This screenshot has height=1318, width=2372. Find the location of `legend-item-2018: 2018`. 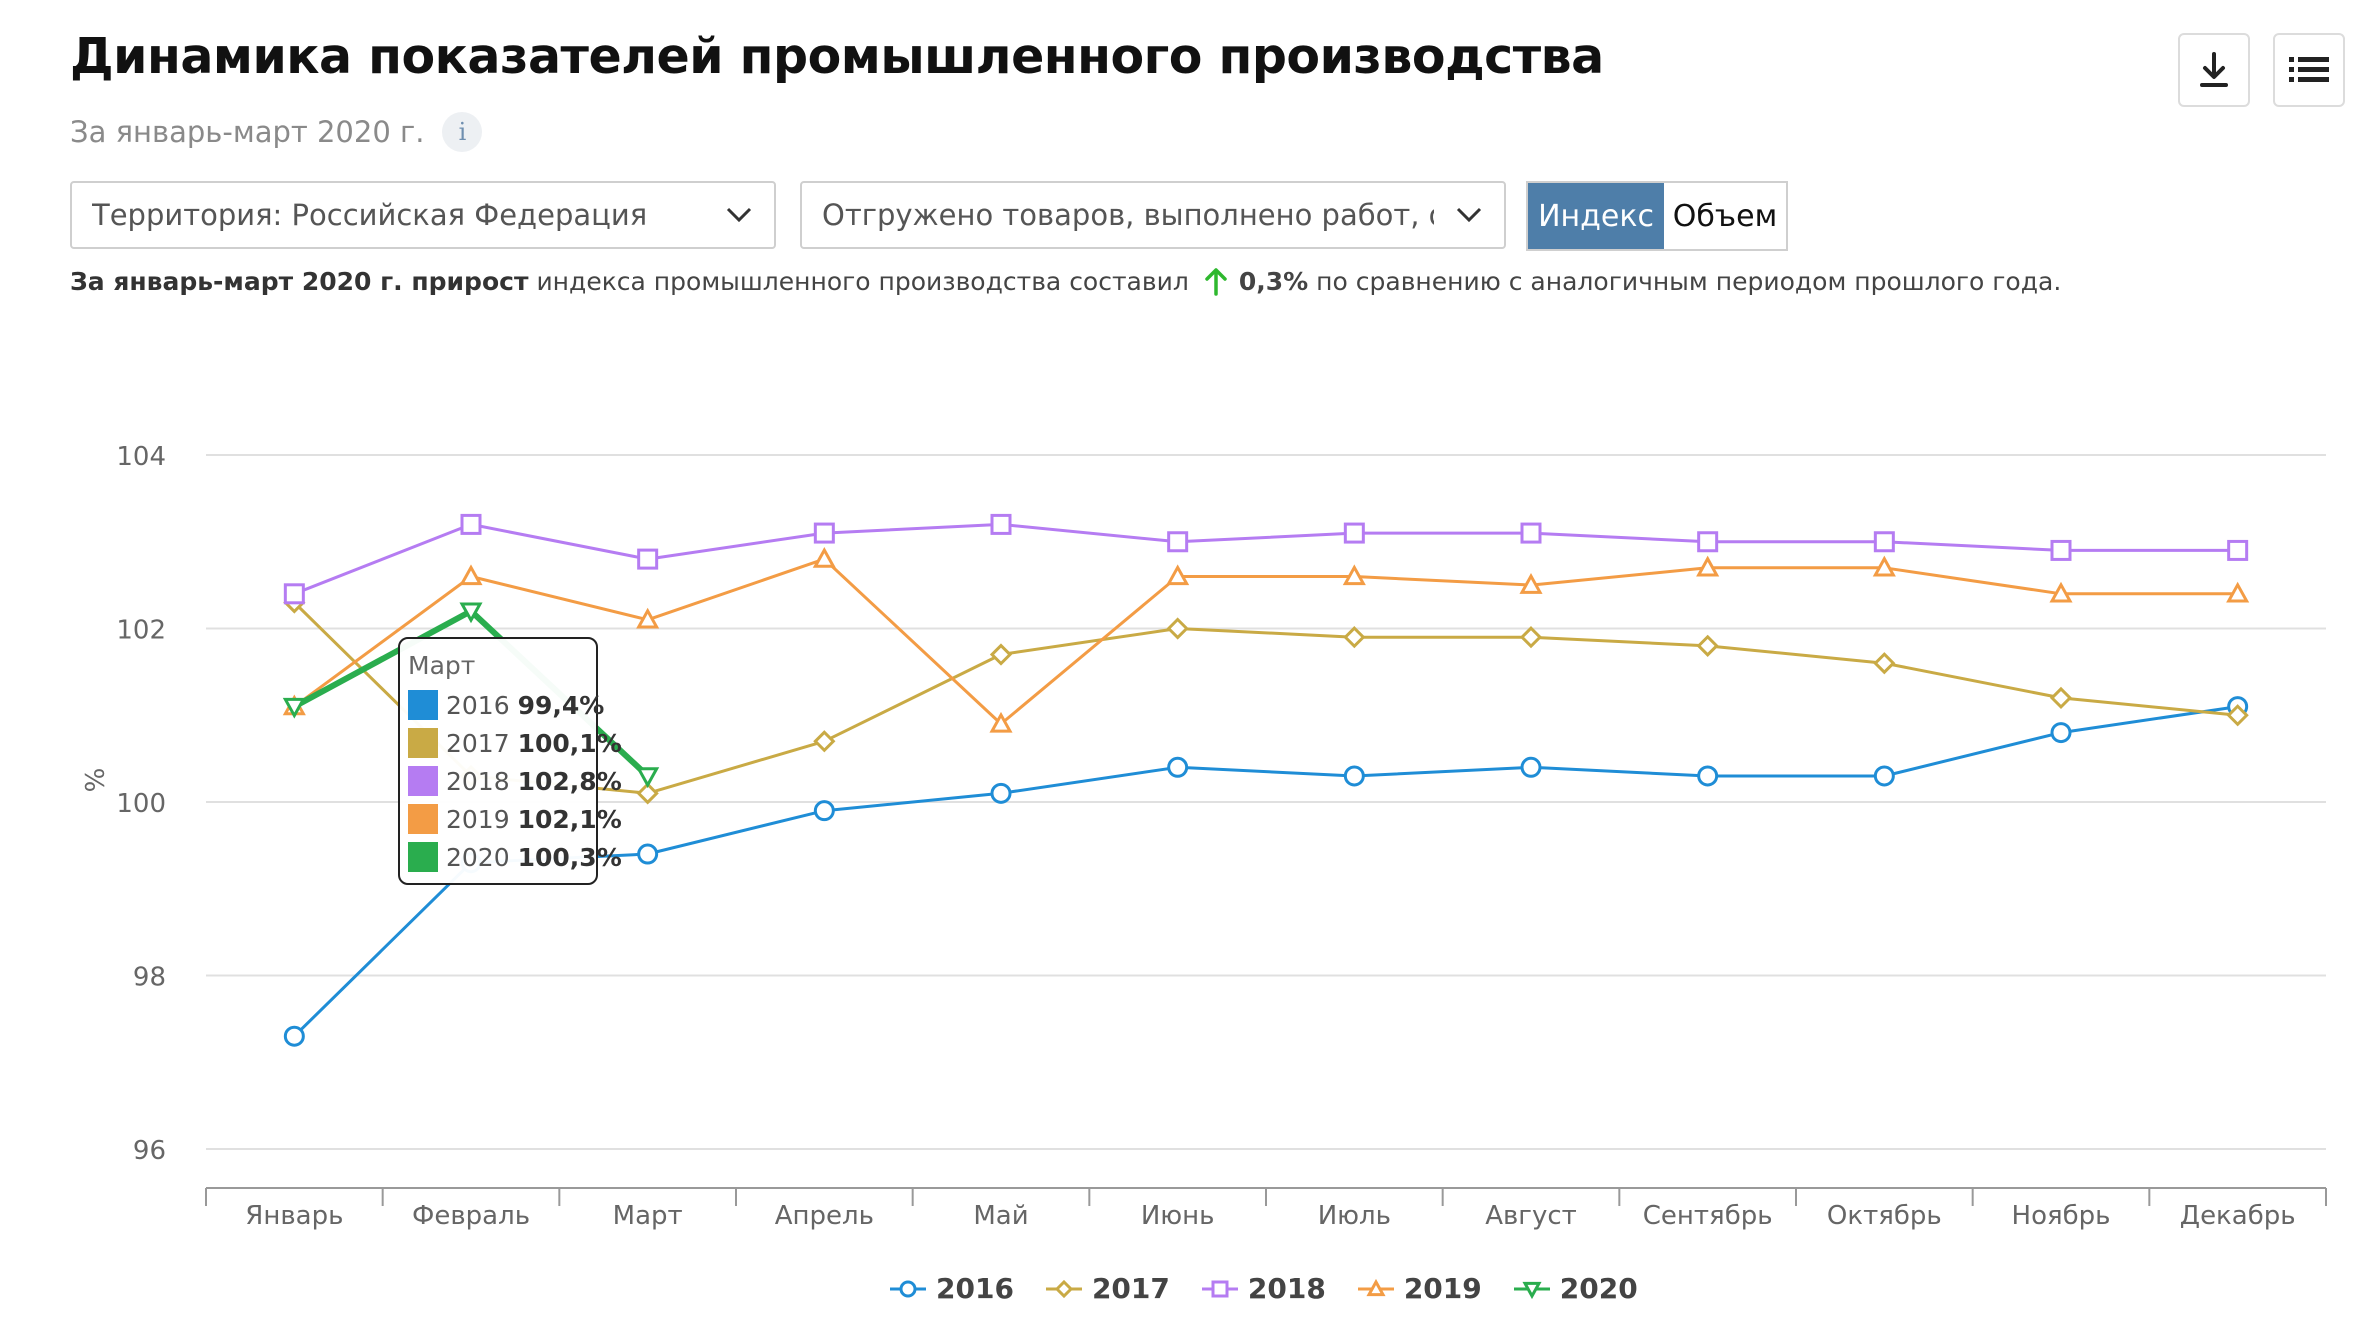

legend-item-2018: 2018 is located at coordinates (1263, 1288).